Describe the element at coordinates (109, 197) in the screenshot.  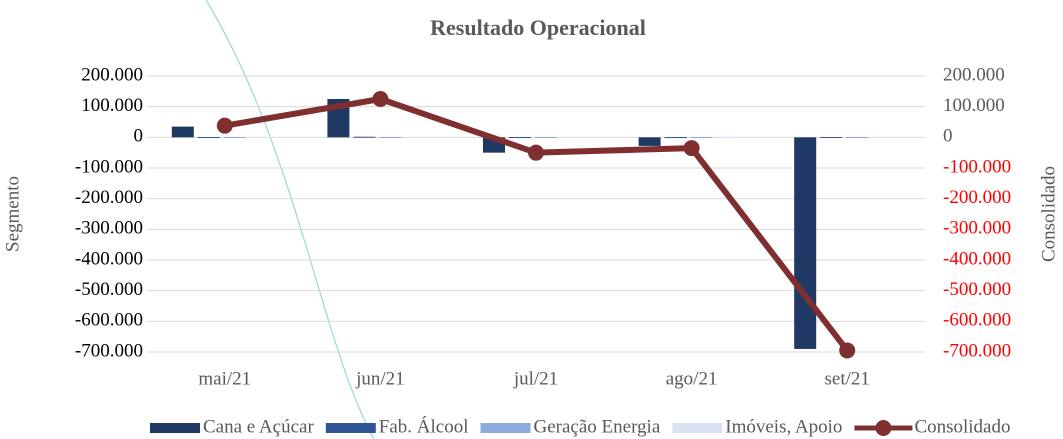
I see `y-tick-label: -200.000` at that location.